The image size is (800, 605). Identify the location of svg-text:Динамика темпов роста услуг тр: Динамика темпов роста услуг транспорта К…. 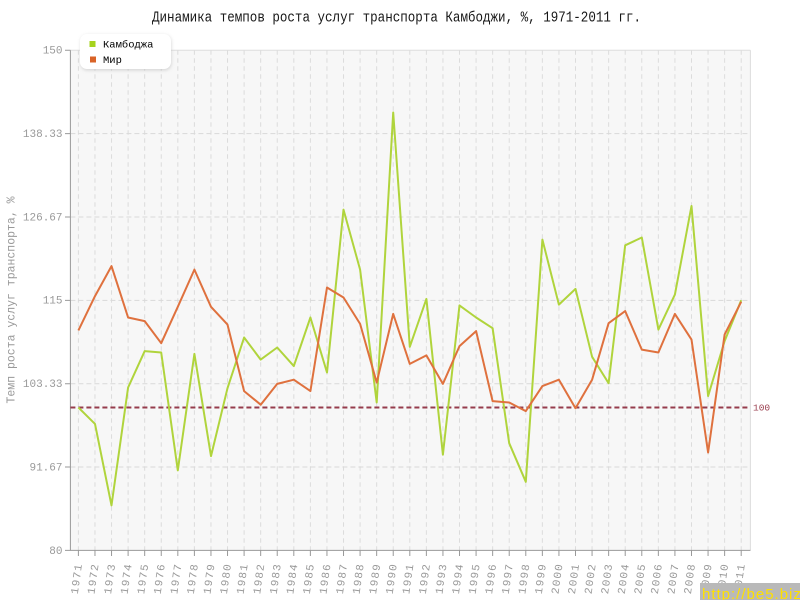
(396, 18).